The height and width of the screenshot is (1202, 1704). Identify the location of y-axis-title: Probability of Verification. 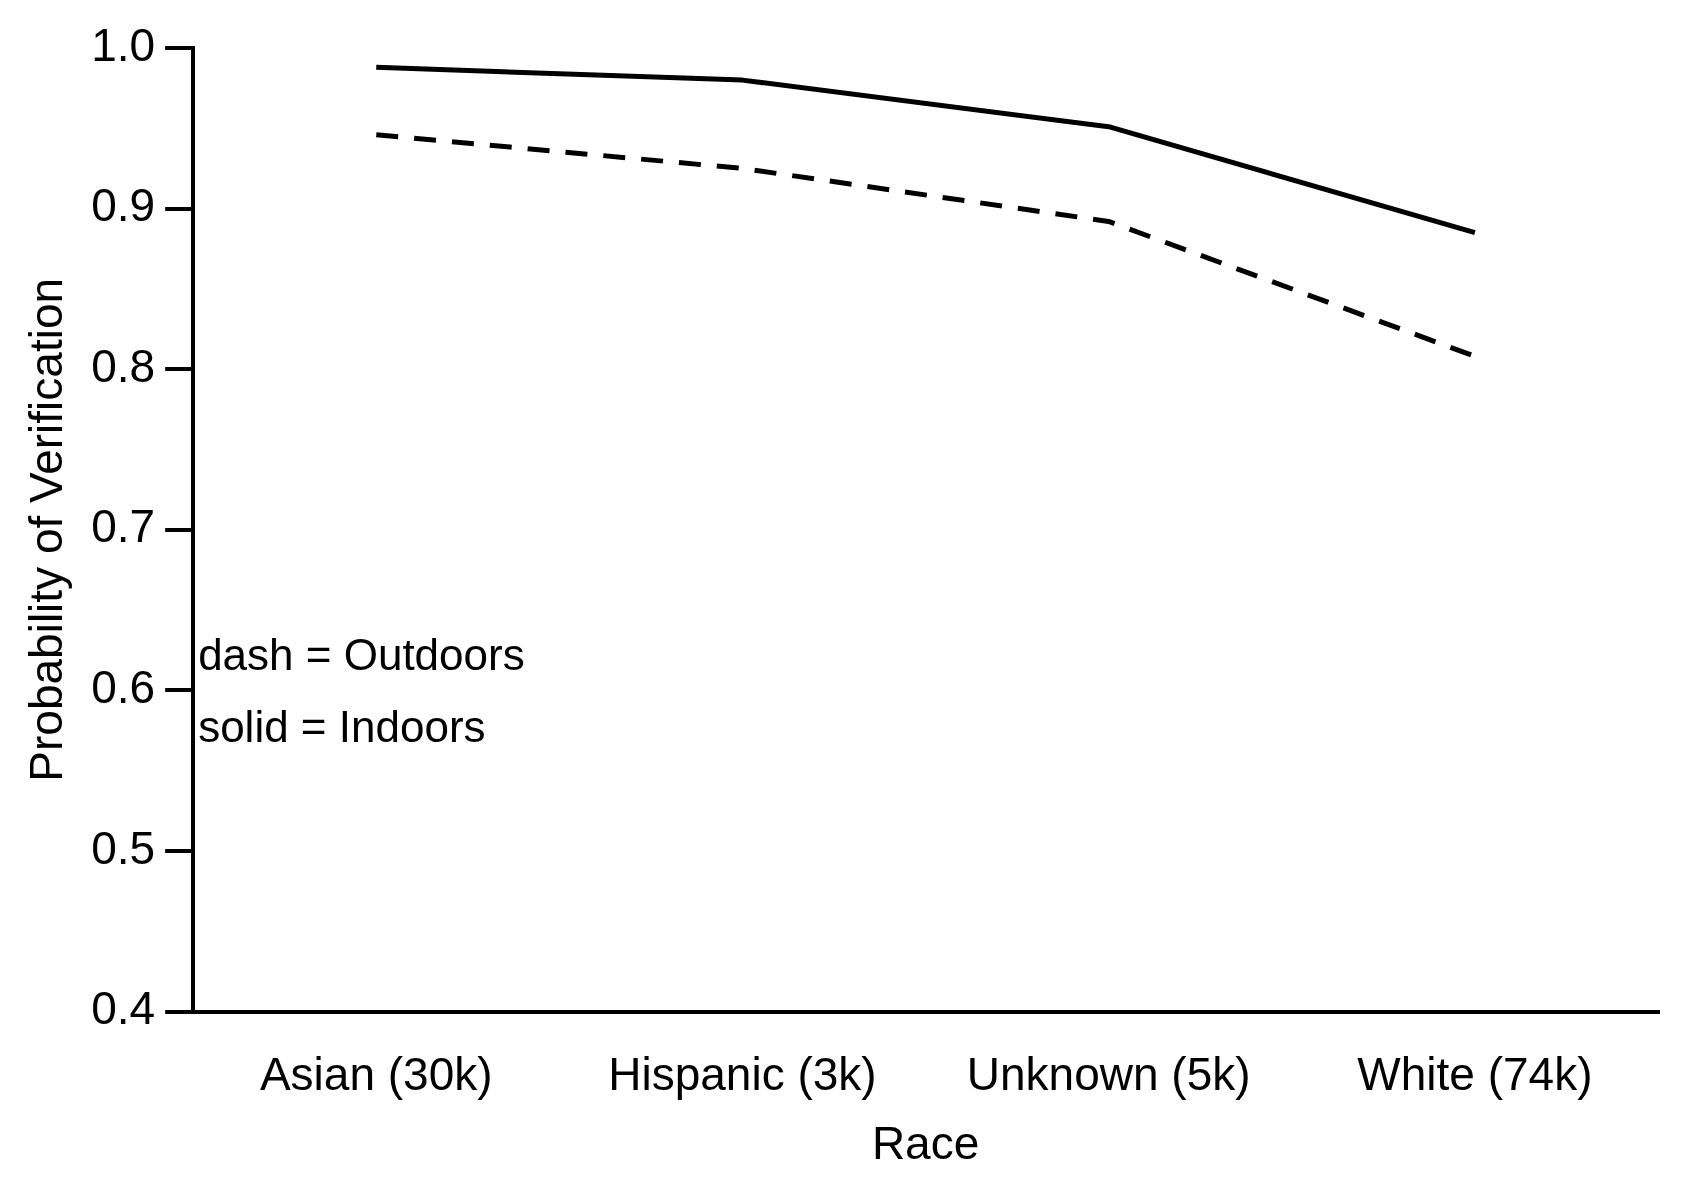
(46, 529).